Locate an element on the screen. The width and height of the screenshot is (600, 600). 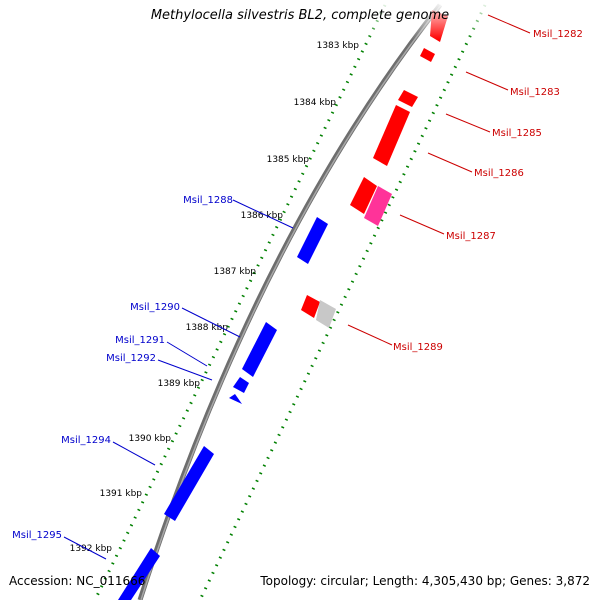
gene-label-msil-1283: Msil_1283 is located at coordinates (535, 92).